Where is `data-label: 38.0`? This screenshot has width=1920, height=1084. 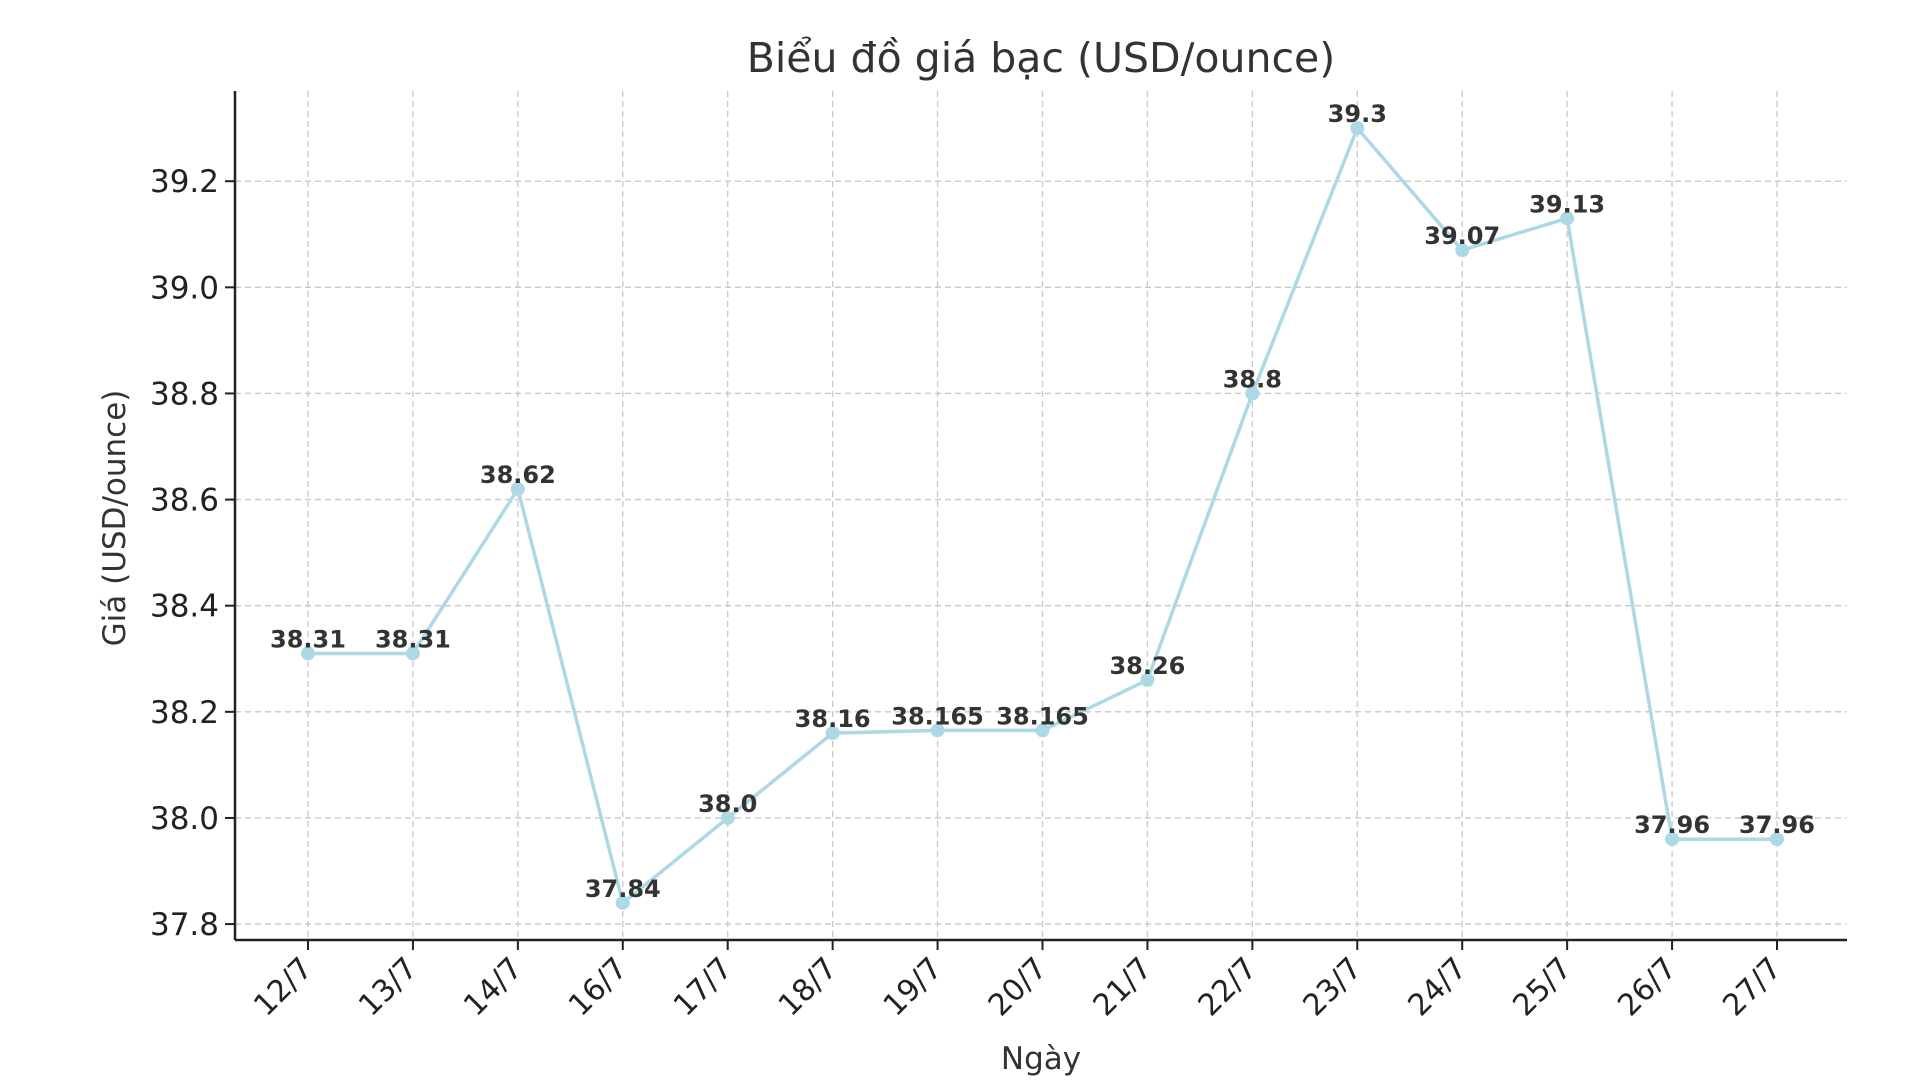 data-label: 38.0 is located at coordinates (727, 804).